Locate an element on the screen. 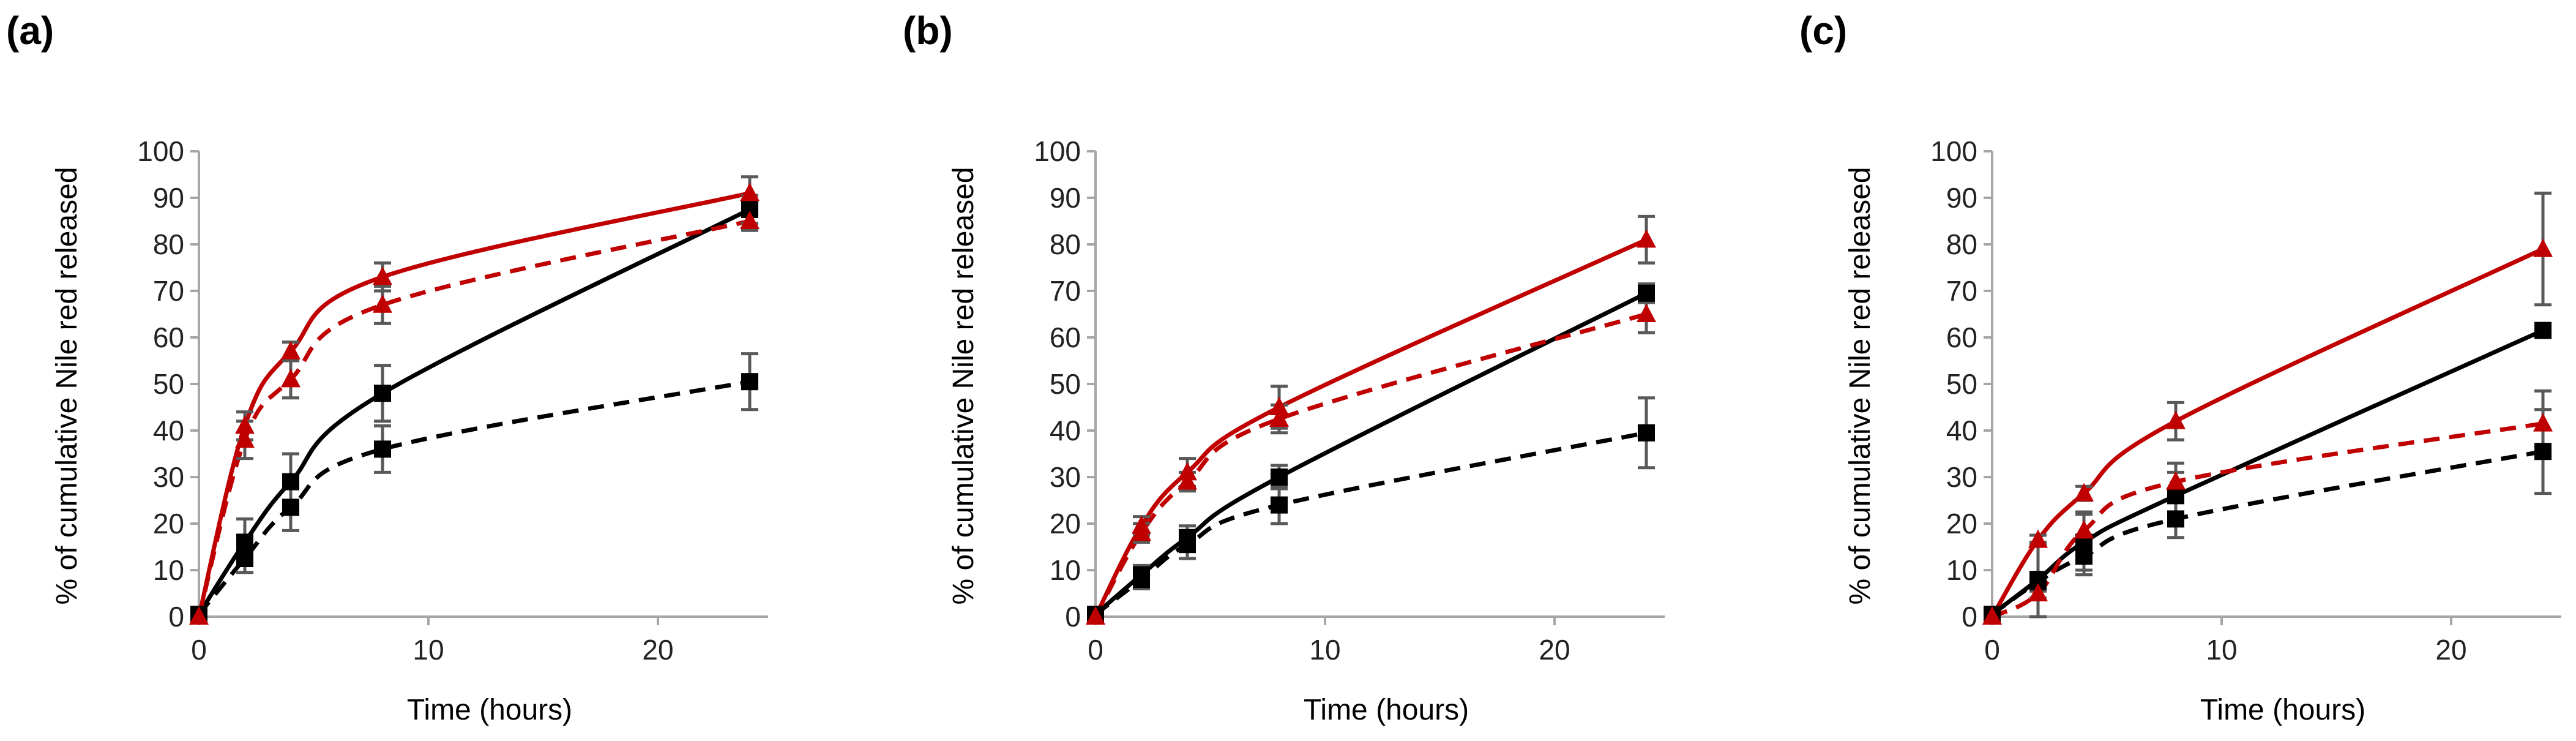 The height and width of the screenshot is (741, 2576). panel-label: (a) is located at coordinates (30, 31).